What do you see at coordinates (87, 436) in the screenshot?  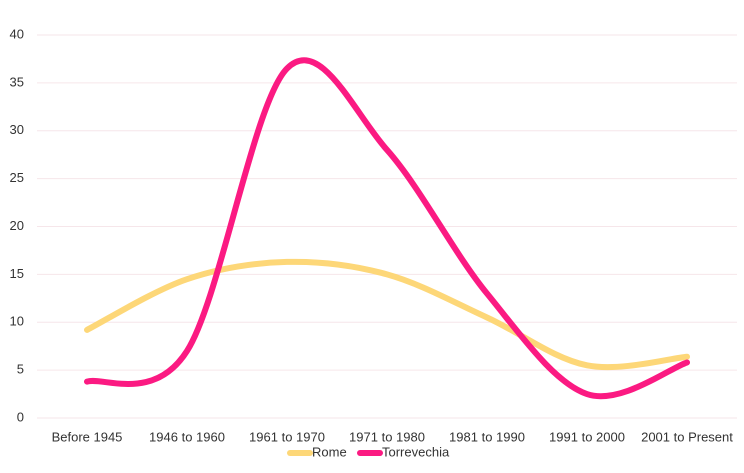 I see `x-tick-label: Before 1945` at bounding box center [87, 436].